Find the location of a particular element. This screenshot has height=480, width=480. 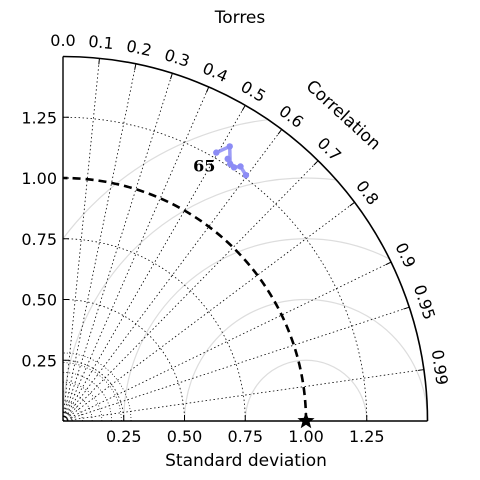

series-line is located at coordinates (231, 160).